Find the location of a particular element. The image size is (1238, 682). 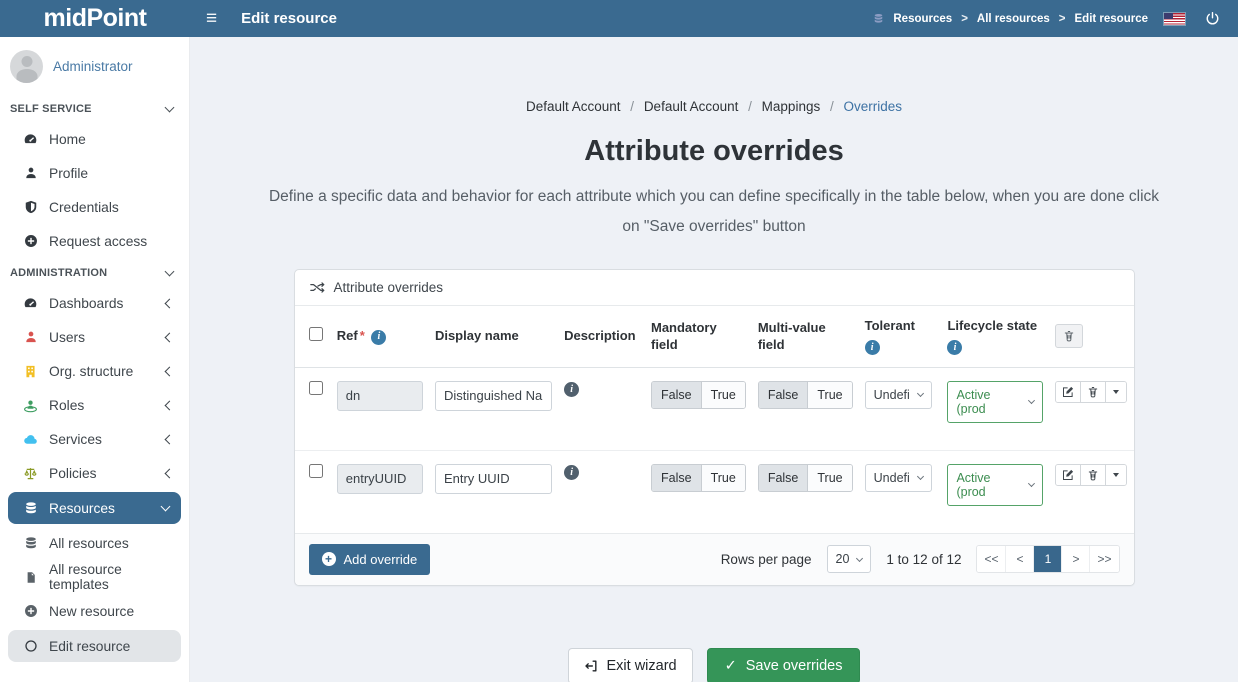

page-1-button: 1 is located at coordinates (1048, 559).